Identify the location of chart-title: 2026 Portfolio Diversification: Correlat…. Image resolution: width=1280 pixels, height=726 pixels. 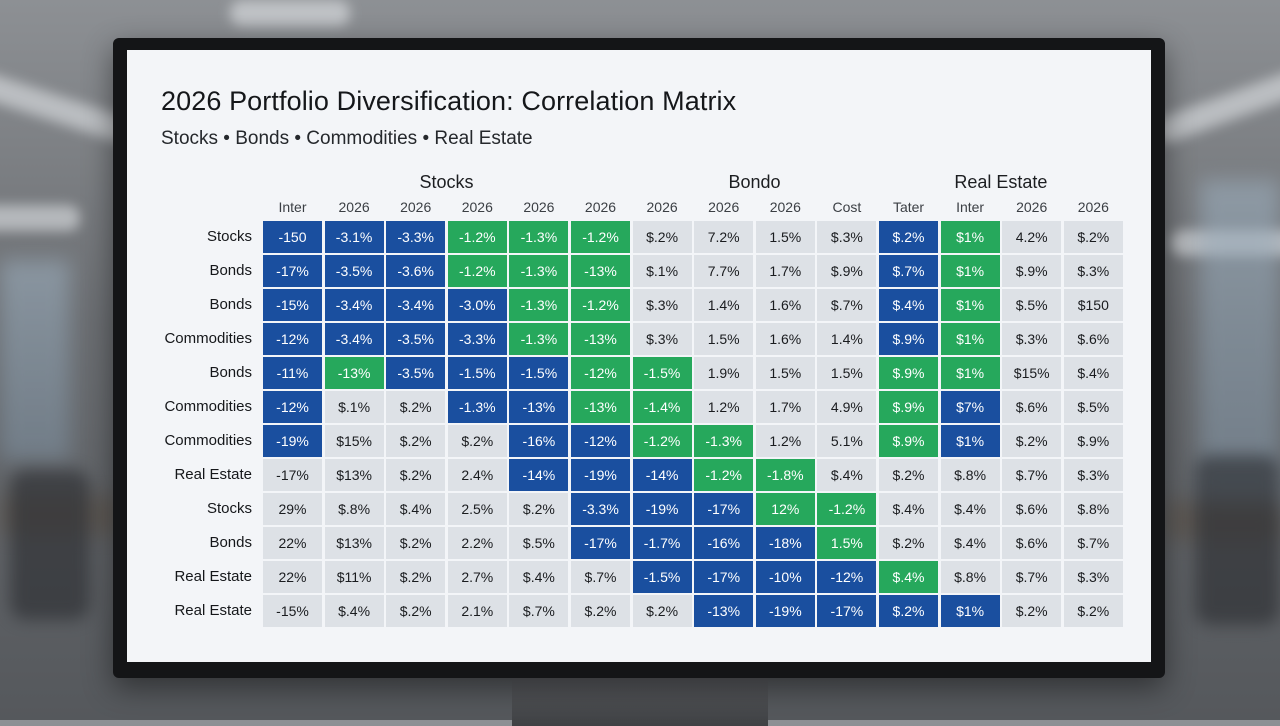
(449, 101).